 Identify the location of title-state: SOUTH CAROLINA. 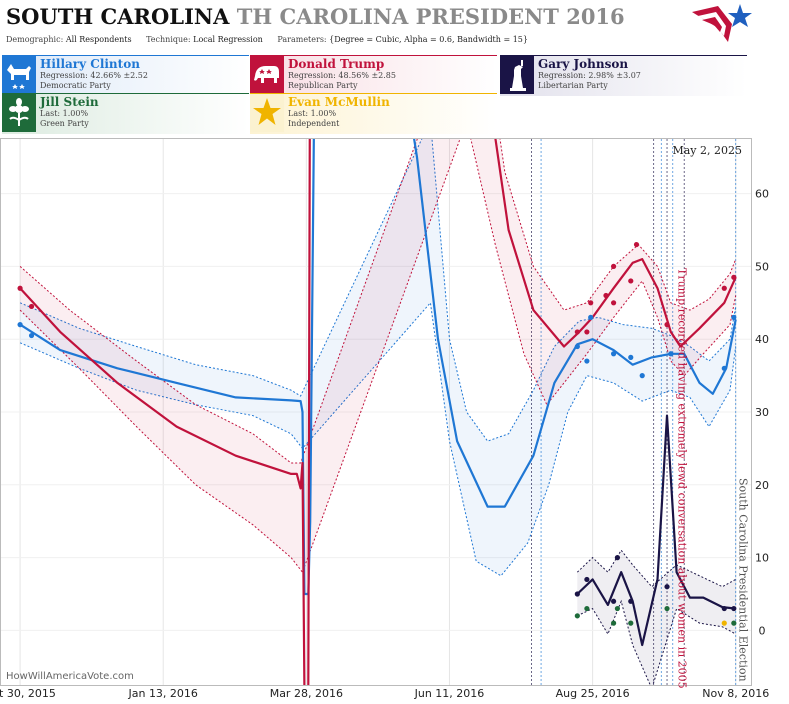
(118, 16).